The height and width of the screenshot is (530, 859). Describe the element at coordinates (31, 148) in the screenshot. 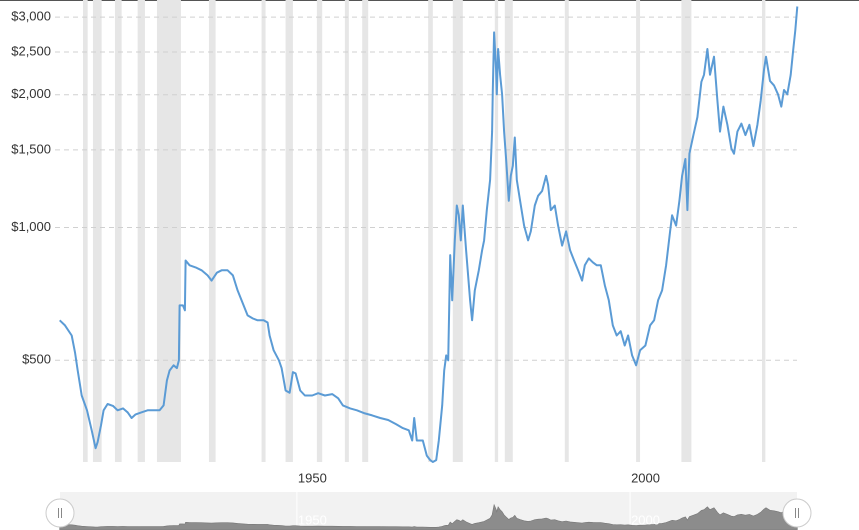

I see `y-tick-label: $1,500` at that location.